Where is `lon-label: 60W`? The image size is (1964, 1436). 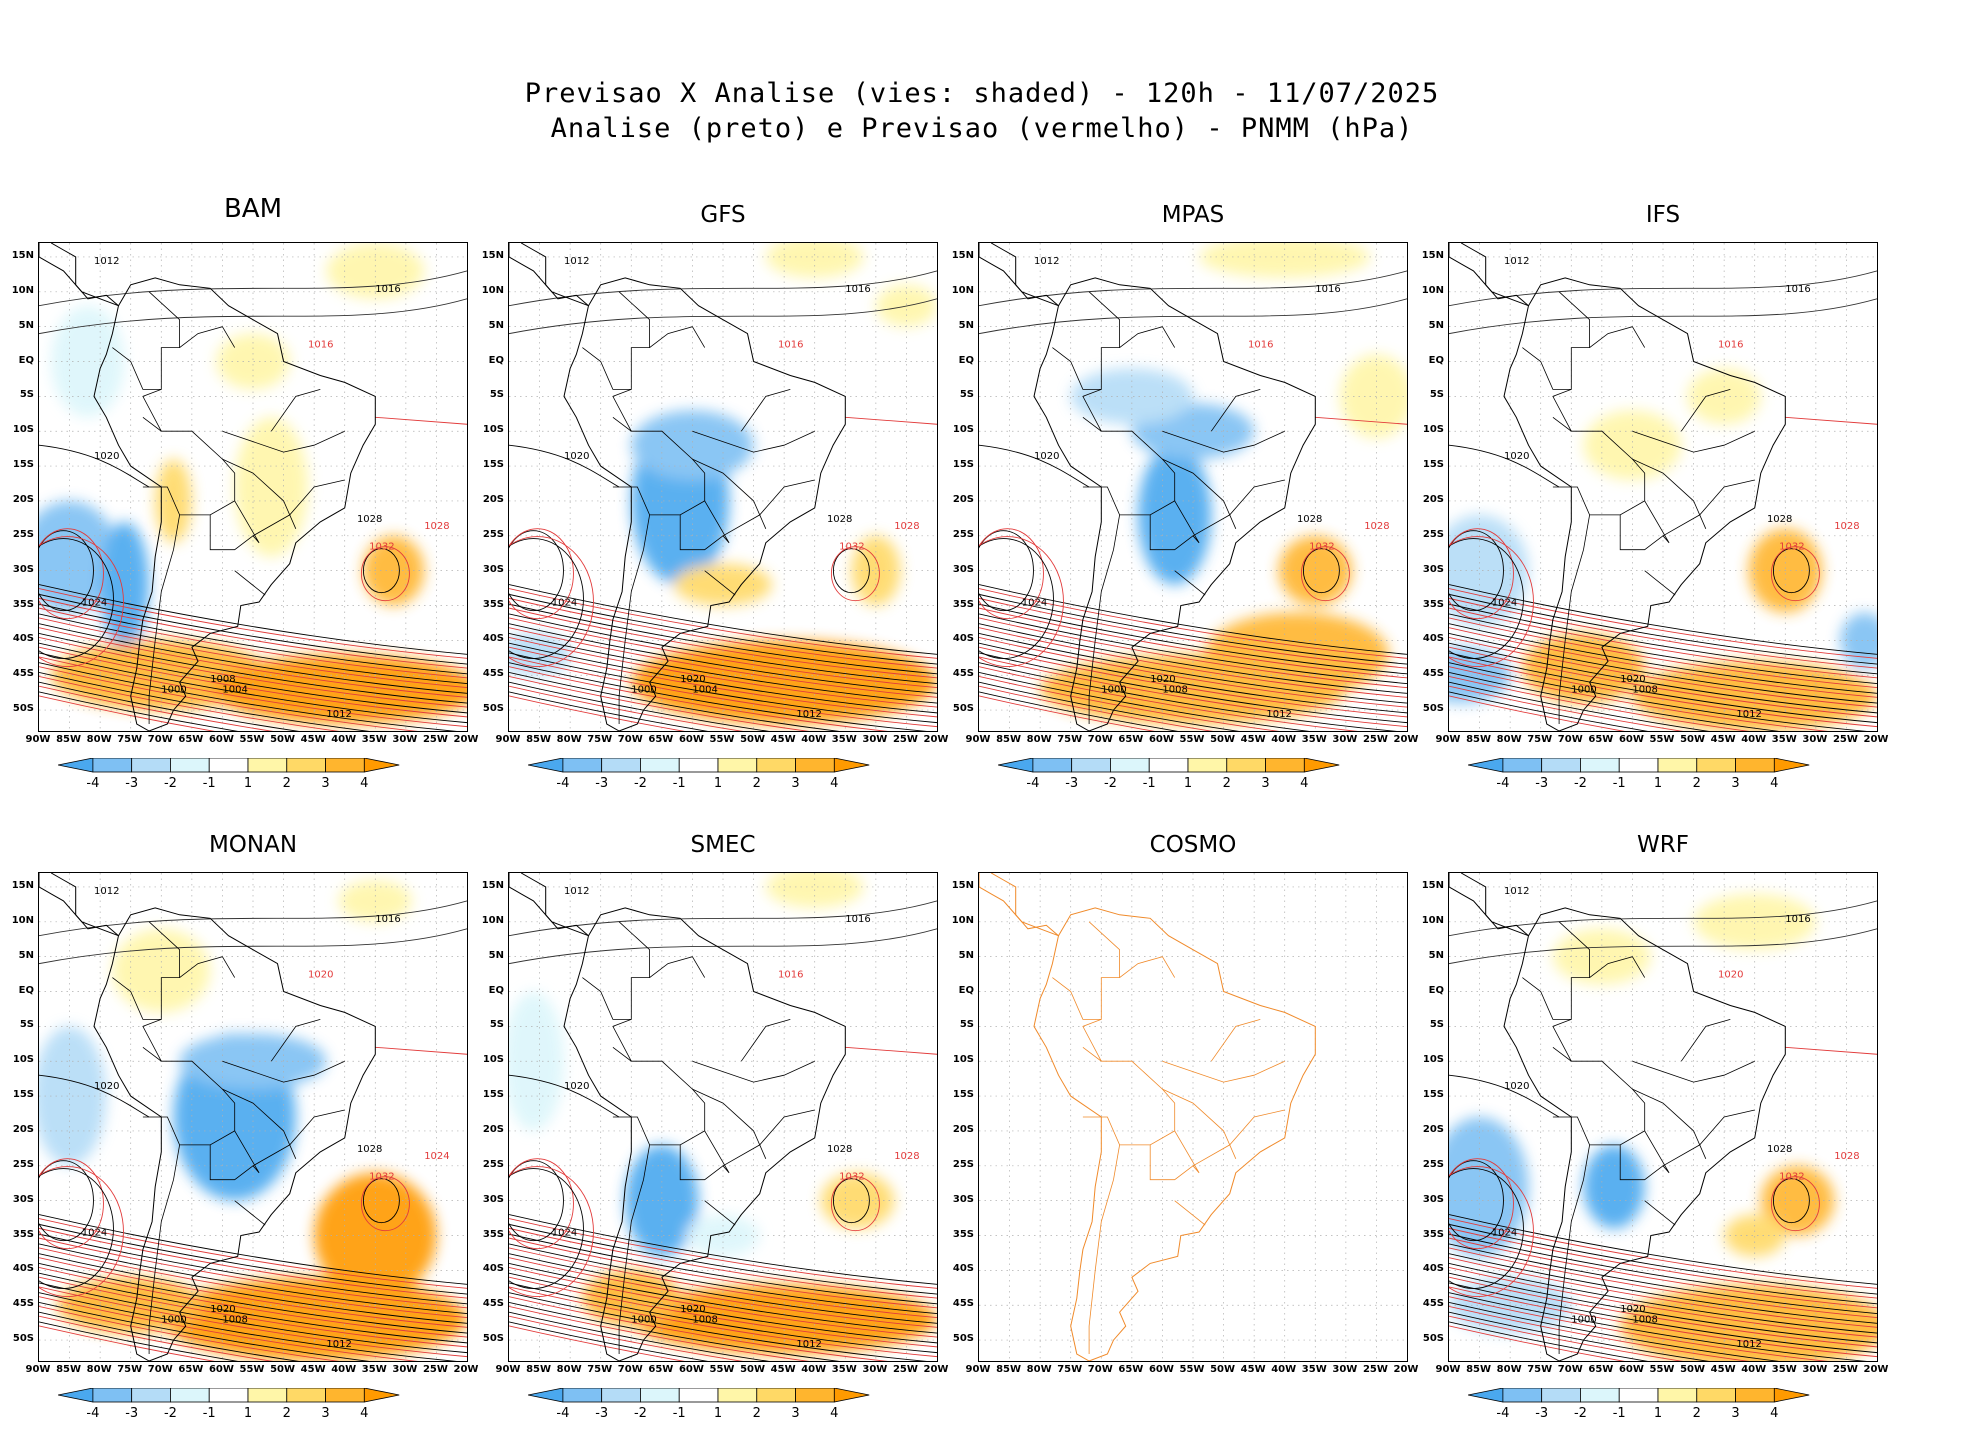 lon-label: 60W is located at coordinates (1631, 739).